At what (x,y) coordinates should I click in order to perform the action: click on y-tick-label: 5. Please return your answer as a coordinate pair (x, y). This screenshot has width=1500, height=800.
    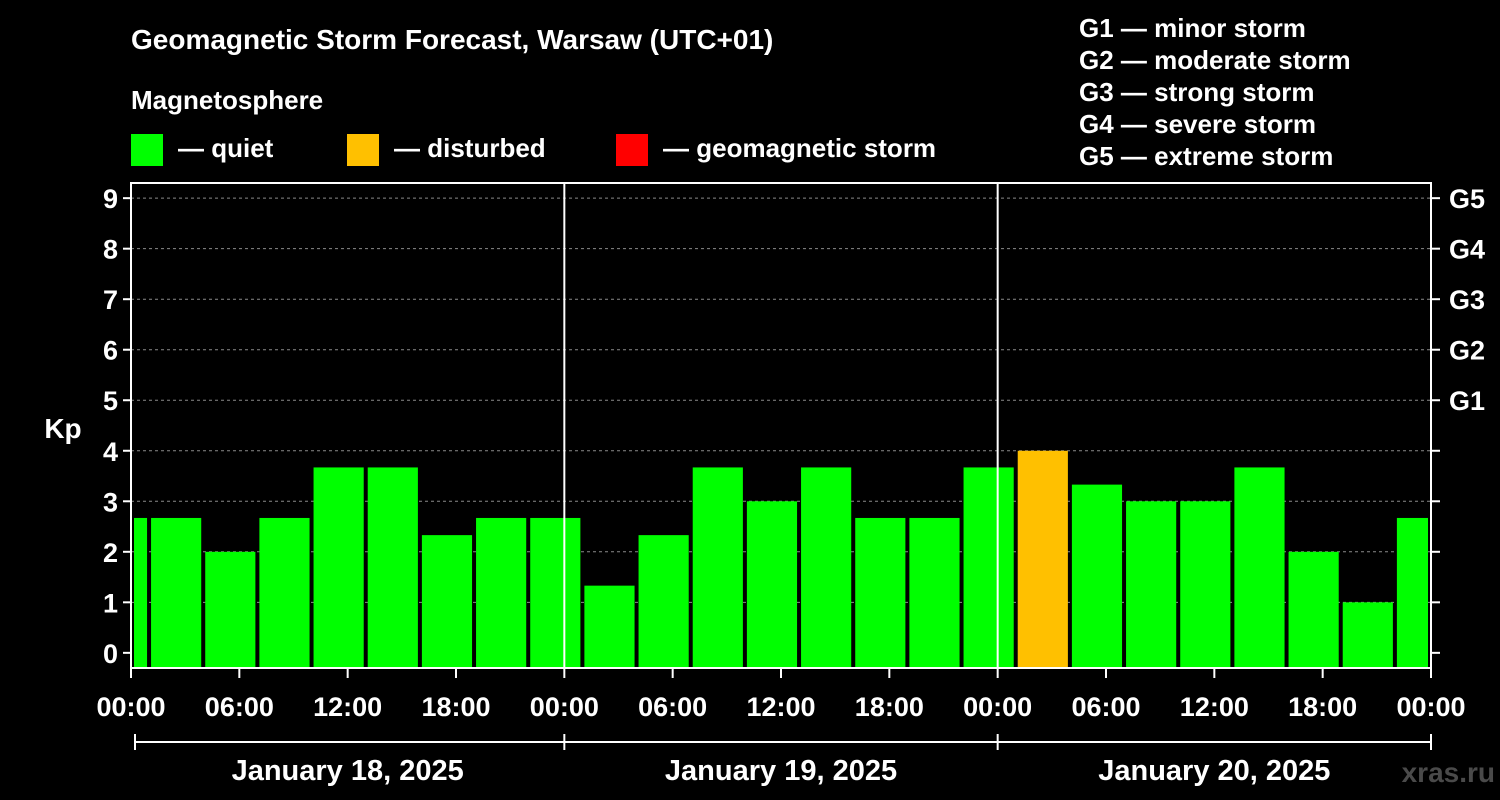
    Looking at the image, I should click on (110, 401).